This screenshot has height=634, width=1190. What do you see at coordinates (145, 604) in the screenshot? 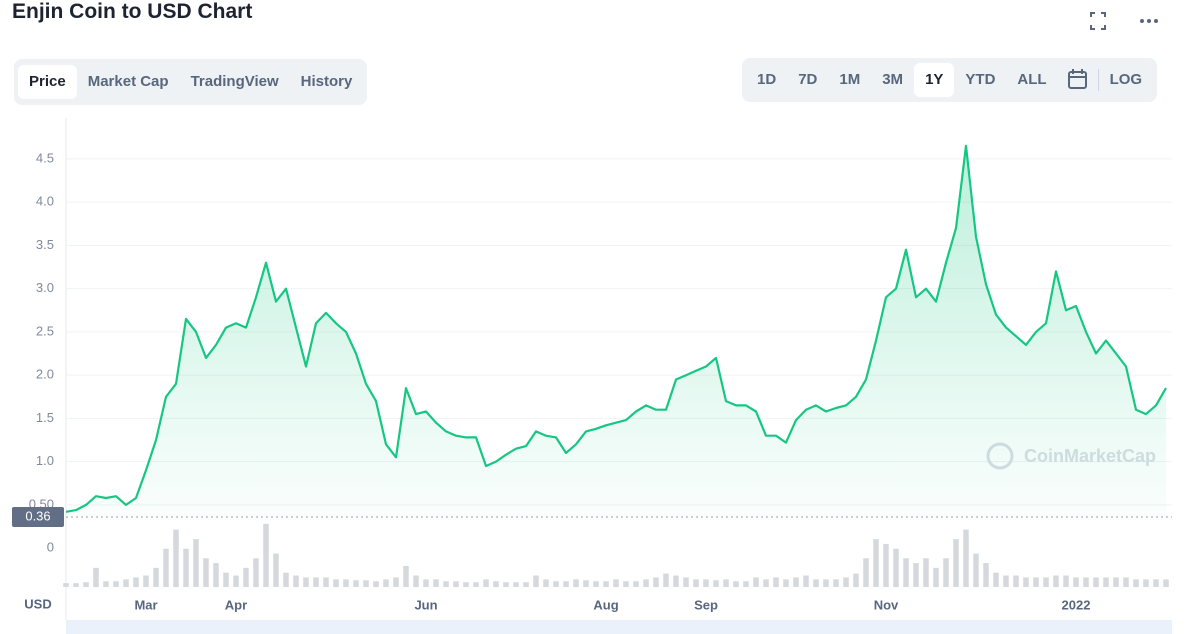
I see `x-tick-label: Mar` at bounding box center [145, 604].